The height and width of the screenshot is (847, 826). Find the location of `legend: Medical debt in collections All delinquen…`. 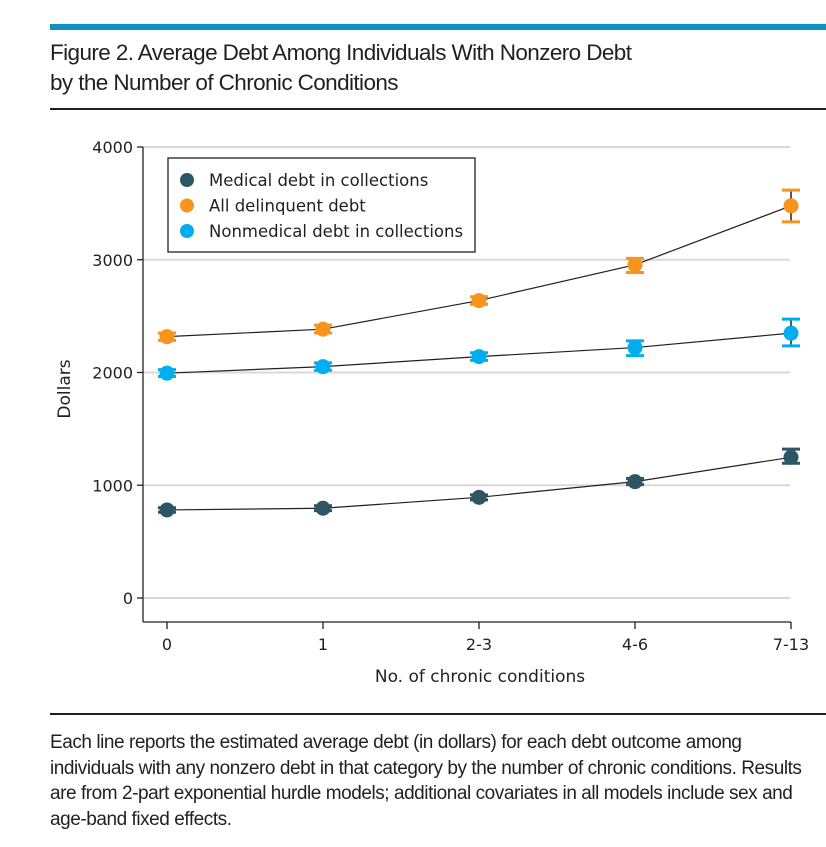

legend: Medical debt in collections All delinquen… is located at coordinates (321, 205).